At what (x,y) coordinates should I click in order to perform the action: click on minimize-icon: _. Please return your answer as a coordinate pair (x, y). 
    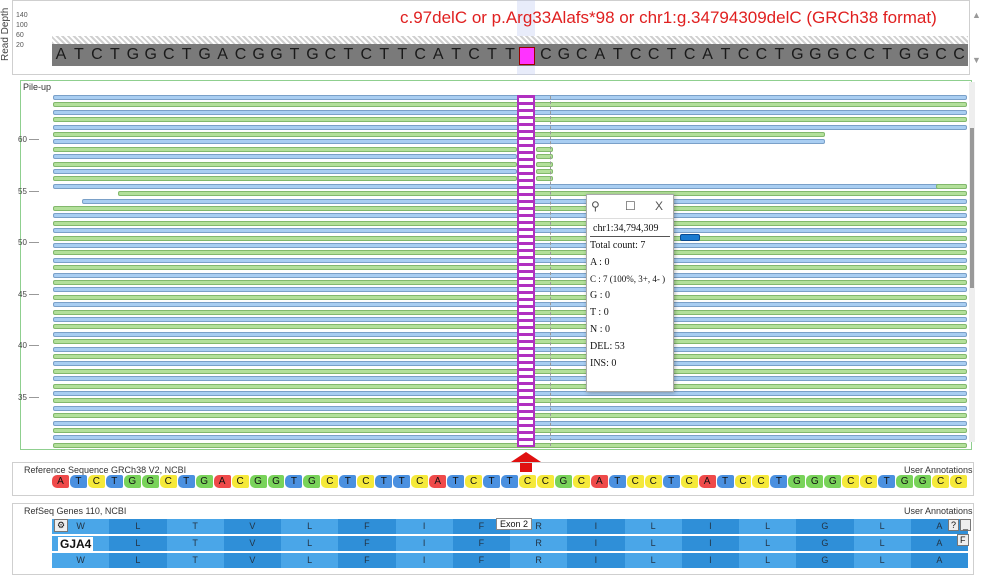
    Looking at the image, I should click on (966, 525).